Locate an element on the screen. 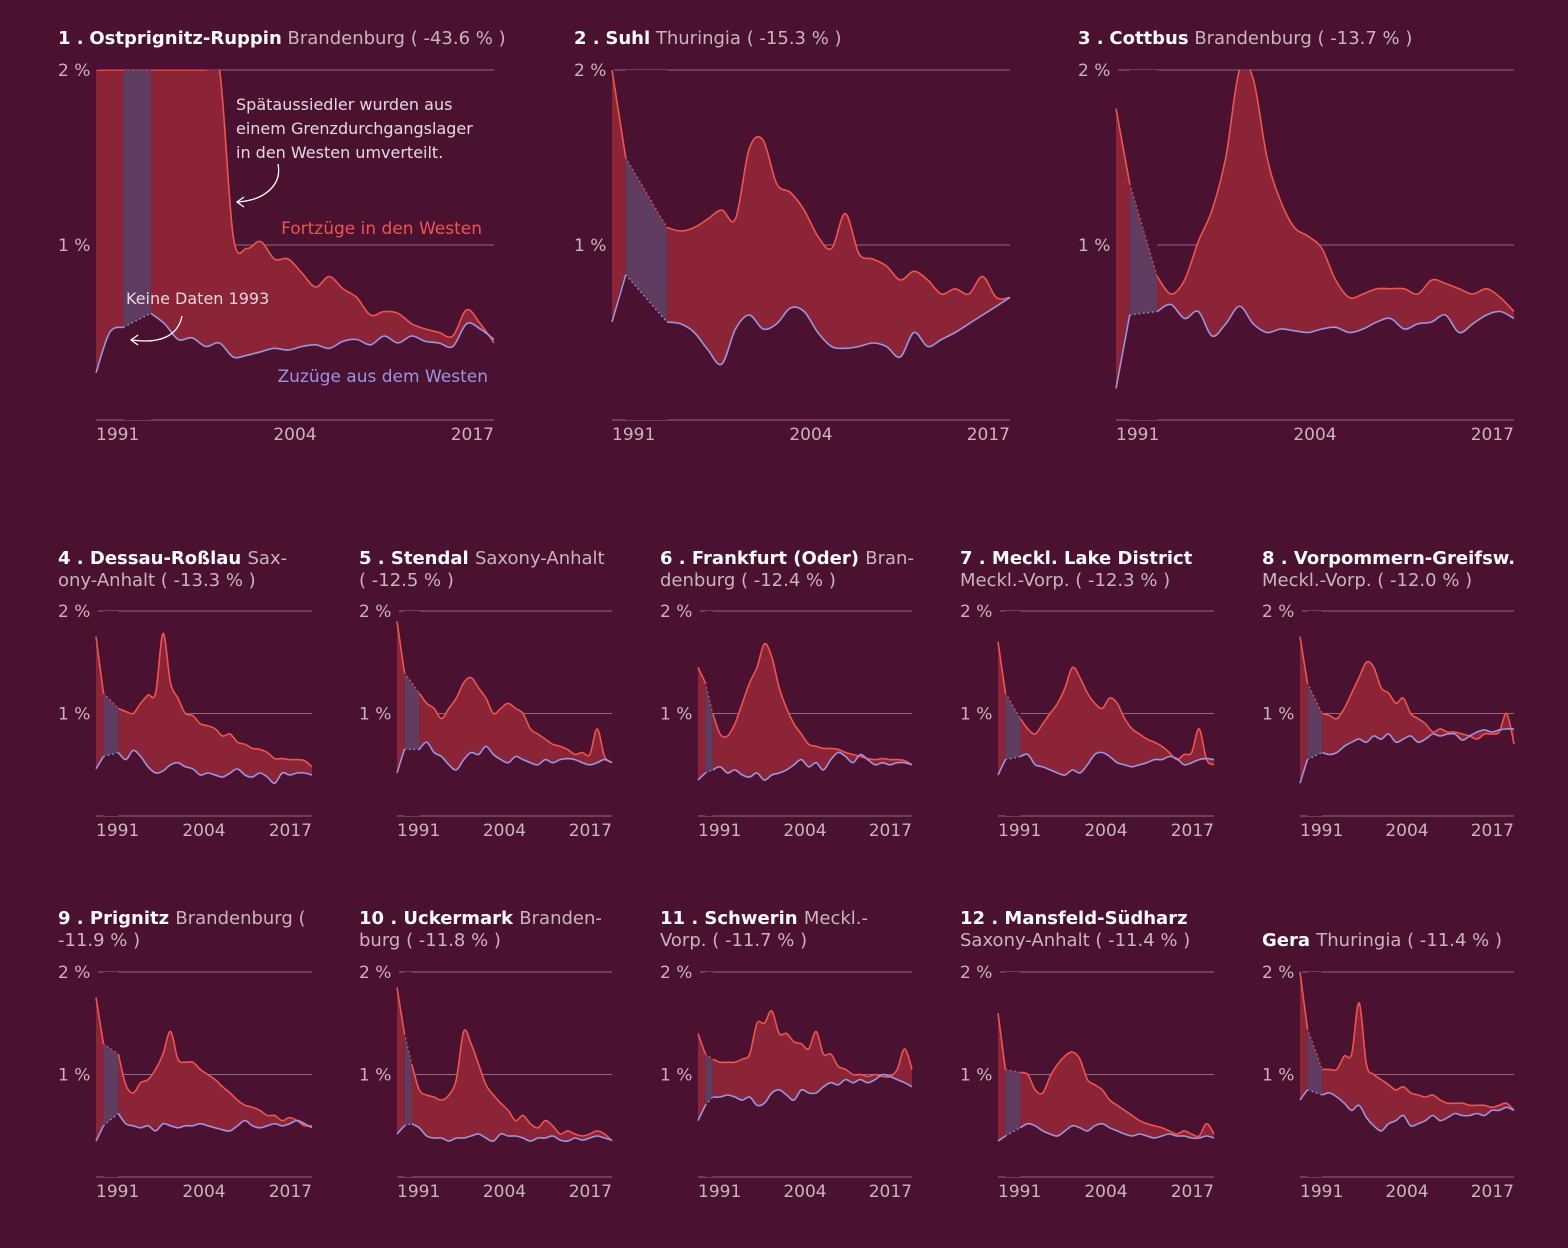 This screenshot has width=1568, height=1248. panel-title-line: Meckl.-Vorp. ( -12.3 % ) is located at coordinates (1065, 580).